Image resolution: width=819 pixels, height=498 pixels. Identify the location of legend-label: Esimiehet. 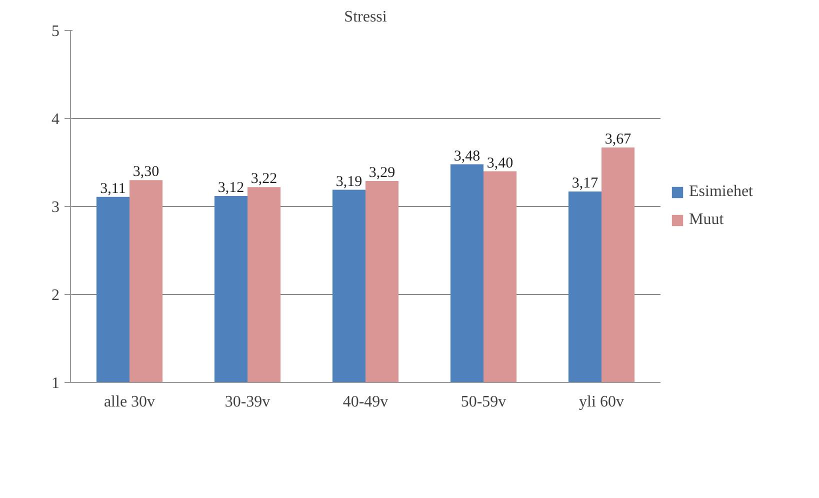
(721, 192).